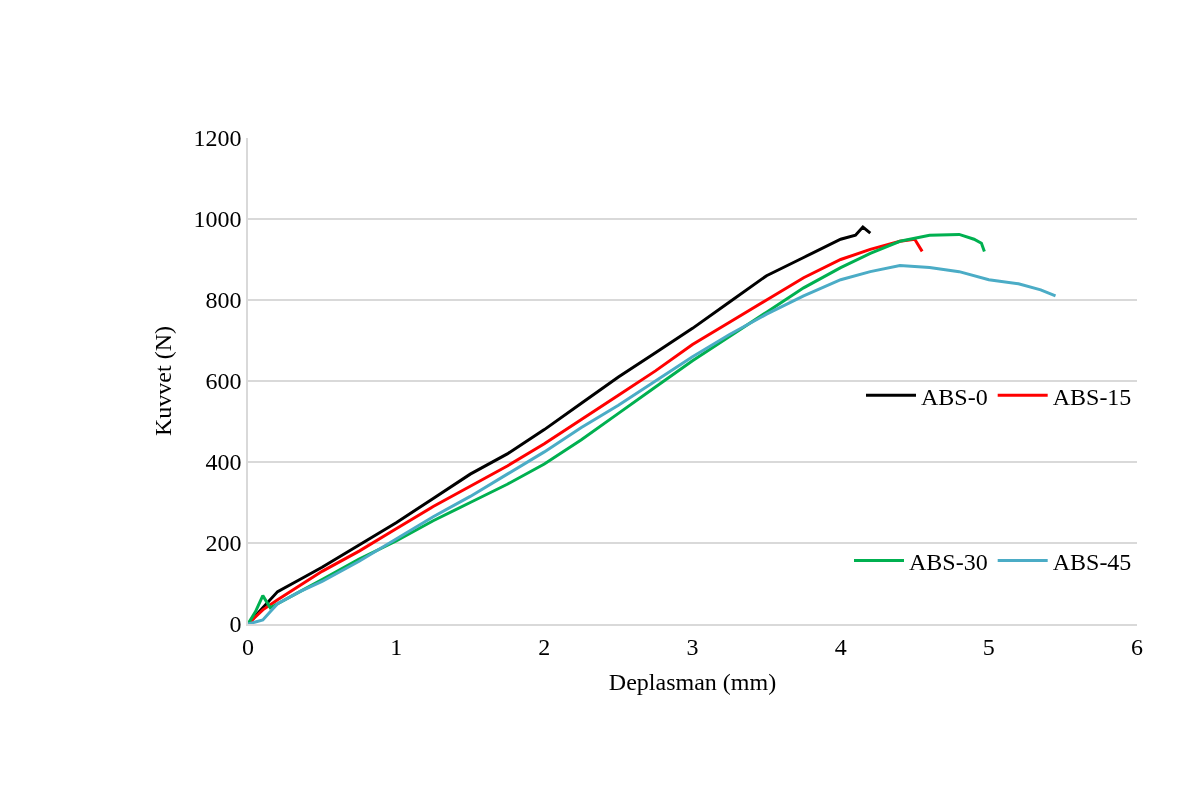  I want to click on x-tick-label: 1, so click(396, 646).